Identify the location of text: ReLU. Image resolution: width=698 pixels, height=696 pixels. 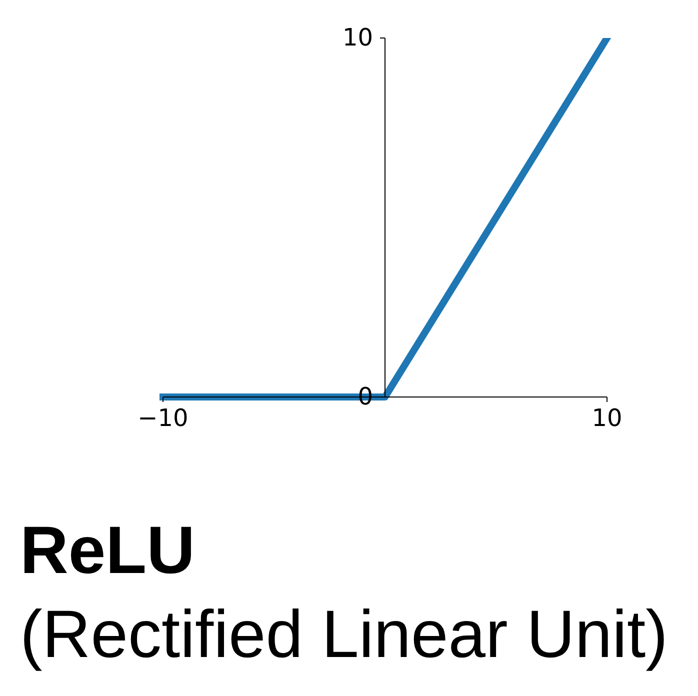
(107, 550).